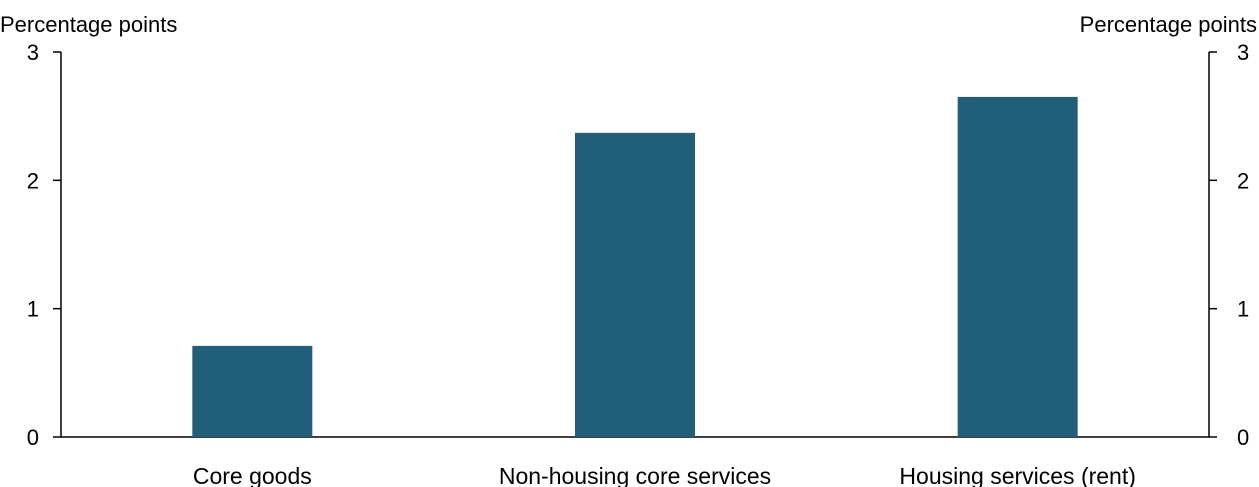 The width and height of the screenshot is (1259, 487). I want to click on left-axis-ticks: 0 1 2 3, so click(44, 245).